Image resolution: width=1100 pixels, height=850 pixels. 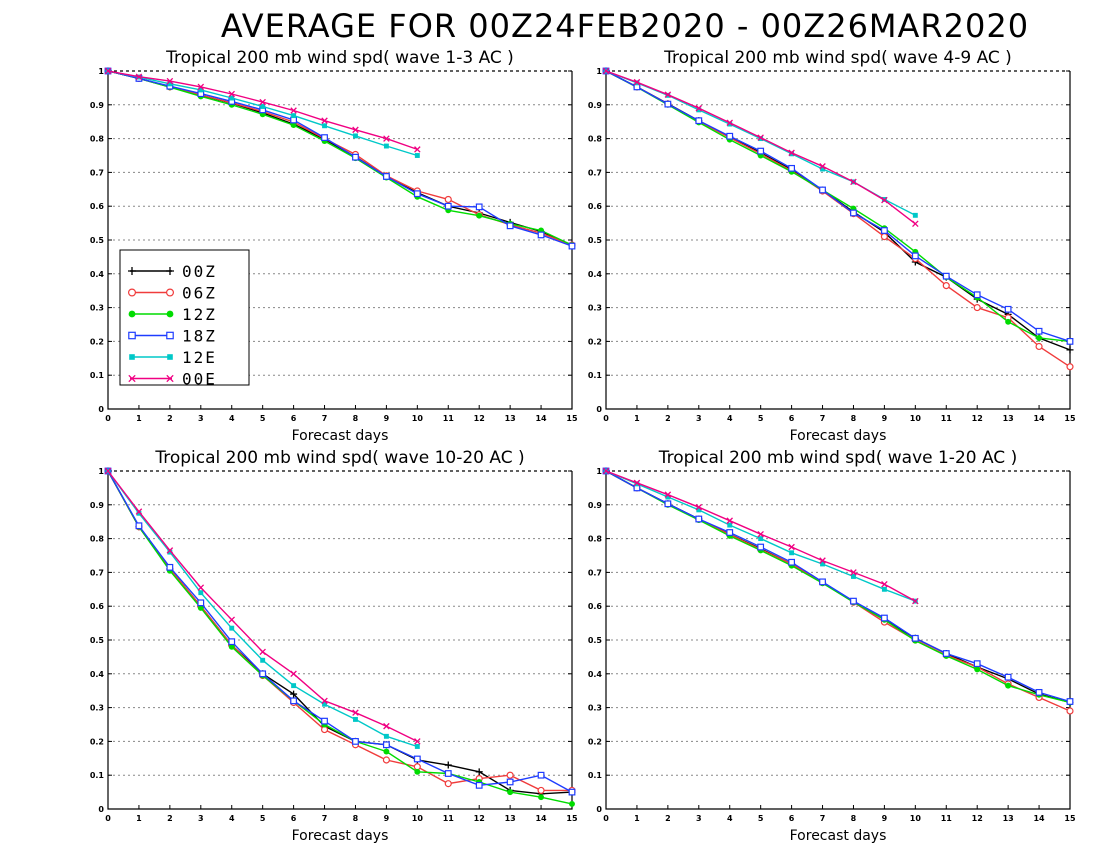 I want to click on panel-title: Tropical 200 mb wind spd( wave 4-9 AC ), so click(x=837, y=58).